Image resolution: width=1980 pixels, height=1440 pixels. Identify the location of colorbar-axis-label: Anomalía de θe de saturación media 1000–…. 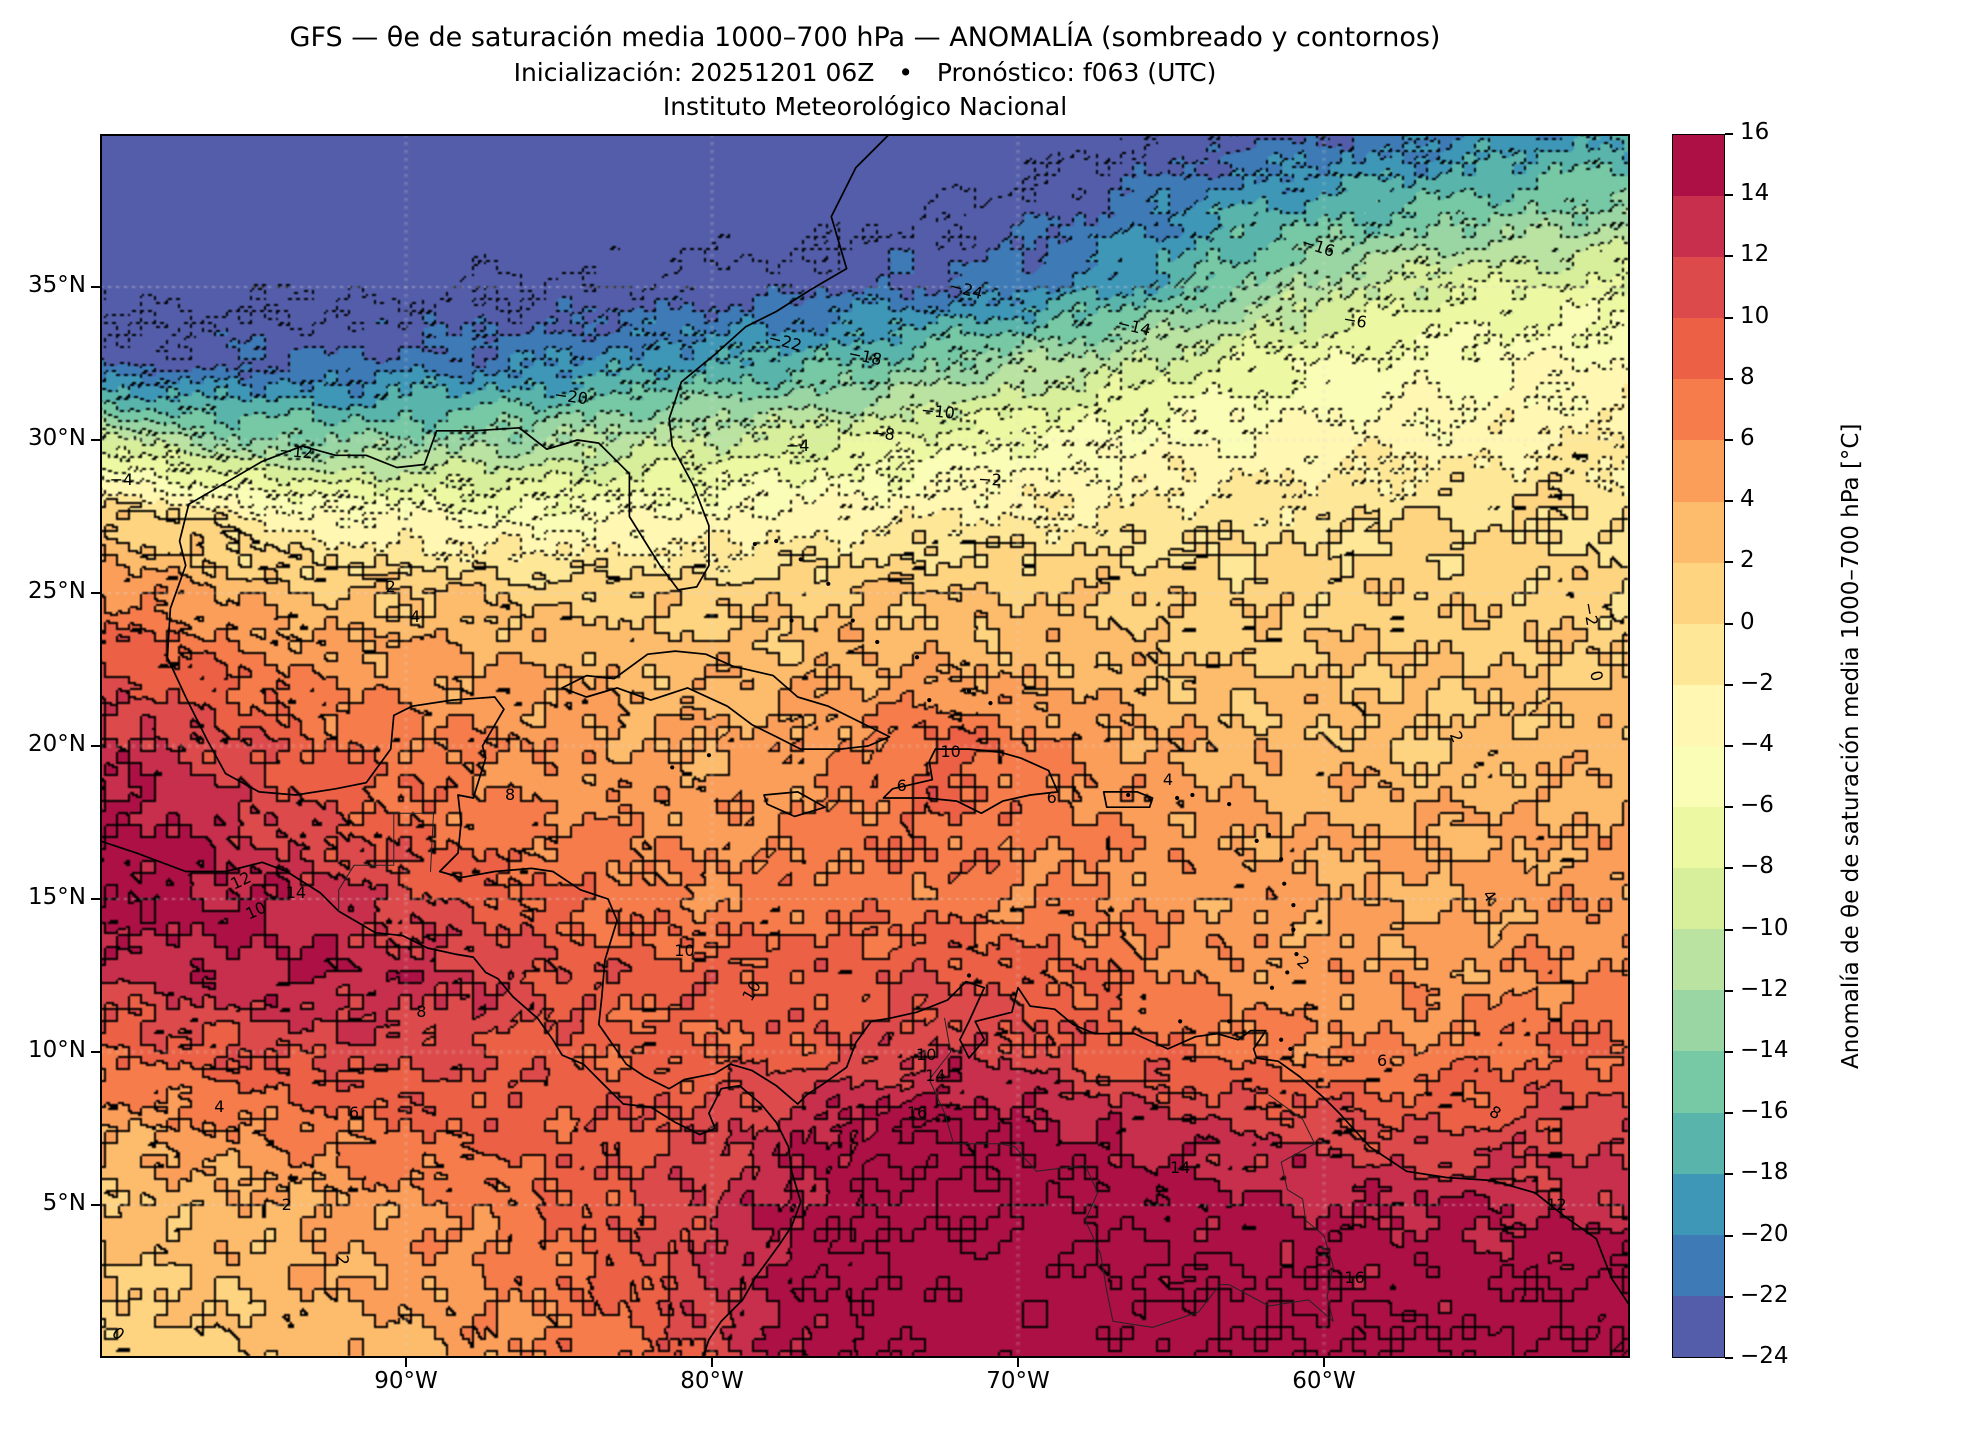
(1851, 746).